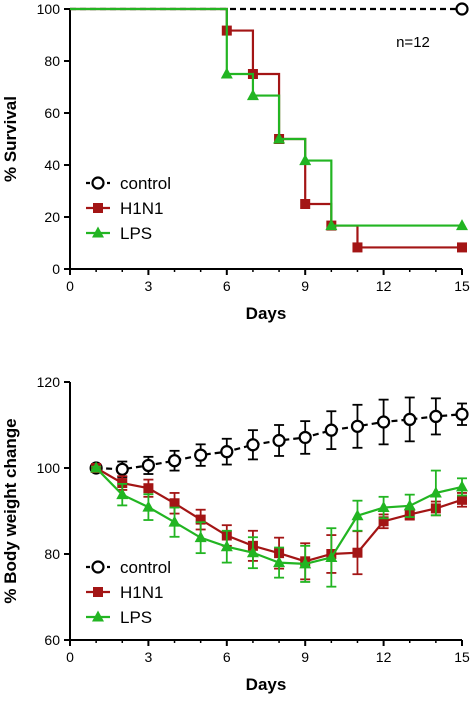 The height and width of the screenshot is (708, 474). I want to click on panel1-x-tick-label: 0, so click(70, 286).